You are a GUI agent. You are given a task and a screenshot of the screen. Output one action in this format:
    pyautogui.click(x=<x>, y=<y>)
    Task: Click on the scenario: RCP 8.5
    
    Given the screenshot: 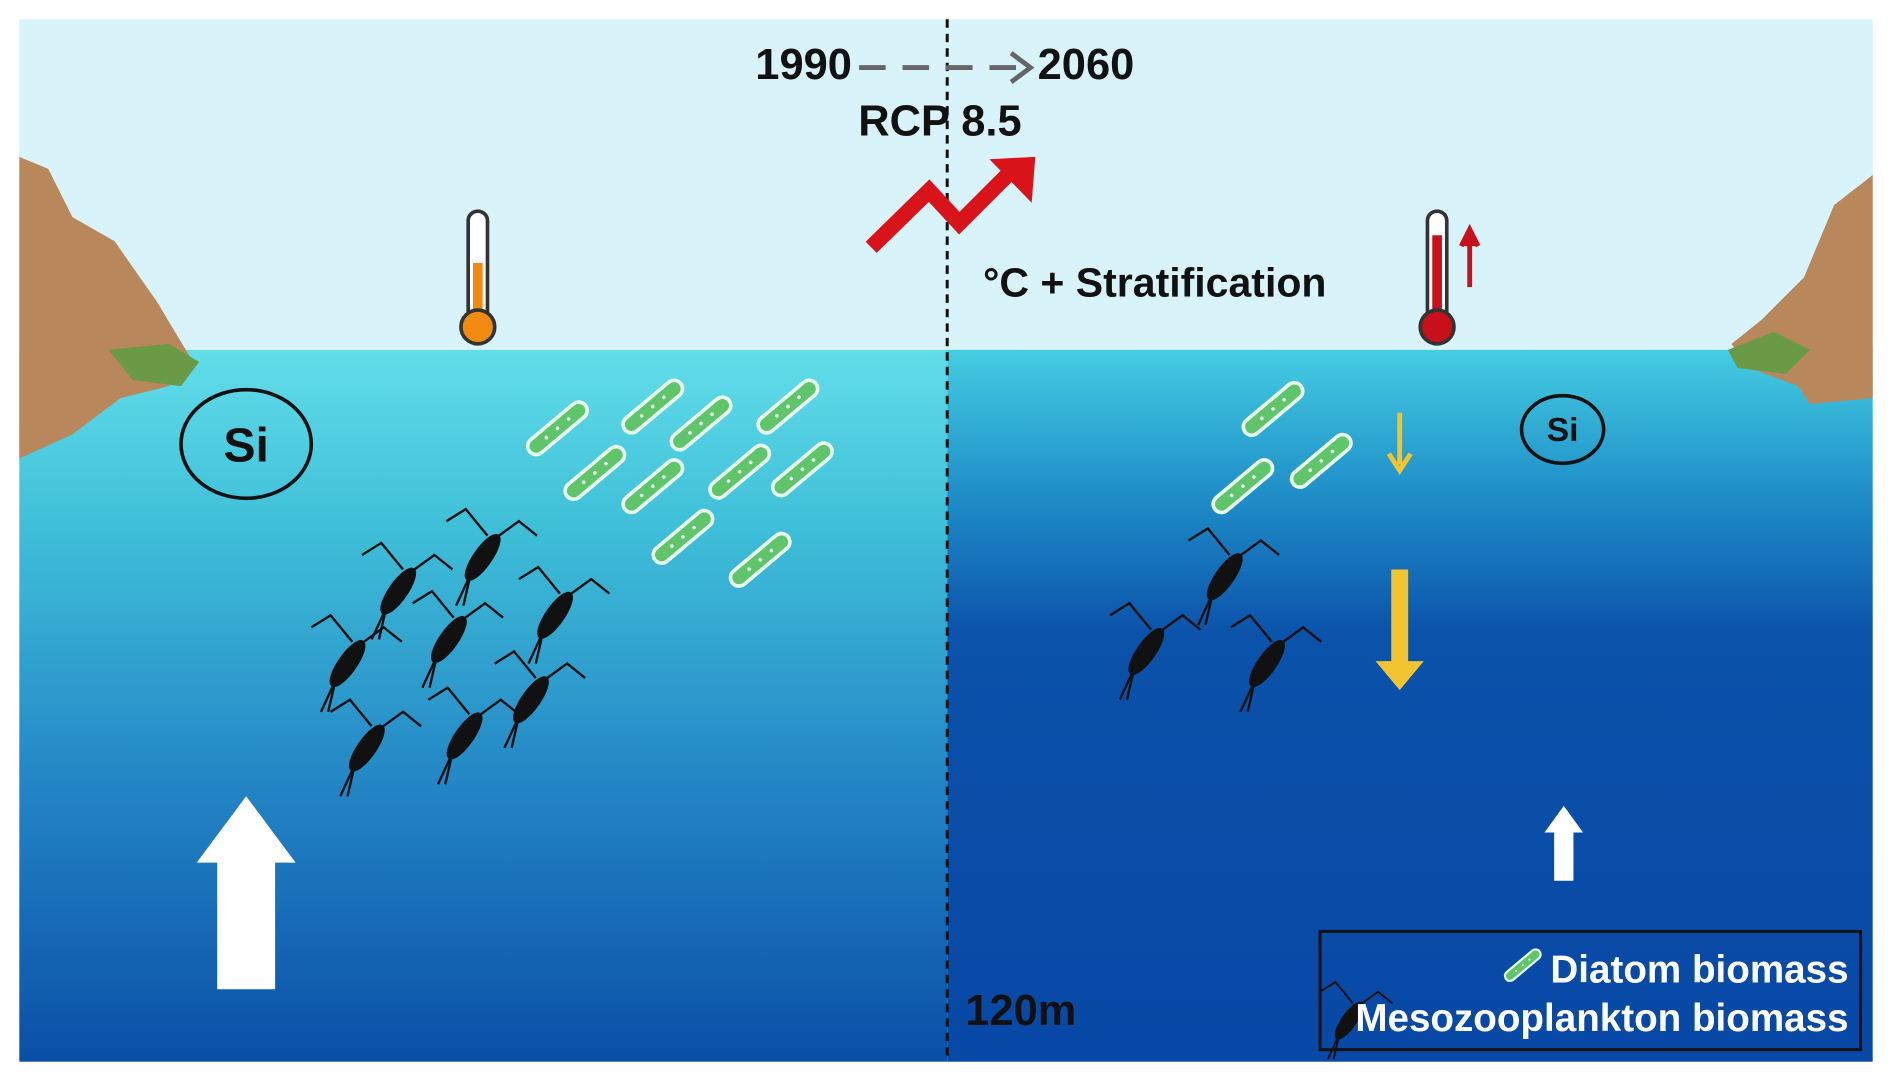 What is the action you would take?
    pyautogui.click(x=939, y=122)
    